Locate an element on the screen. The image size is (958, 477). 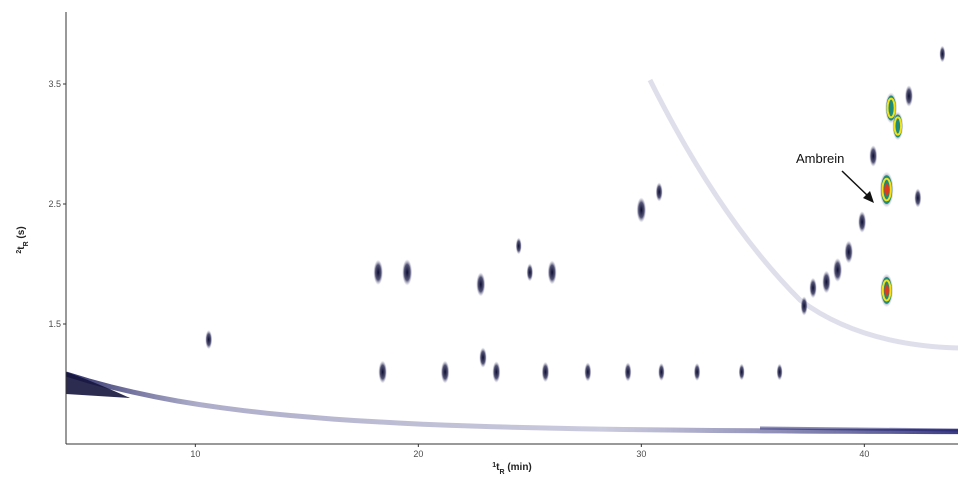
y-tick-label-1: 2.5 is located at coordinates (54, 204).